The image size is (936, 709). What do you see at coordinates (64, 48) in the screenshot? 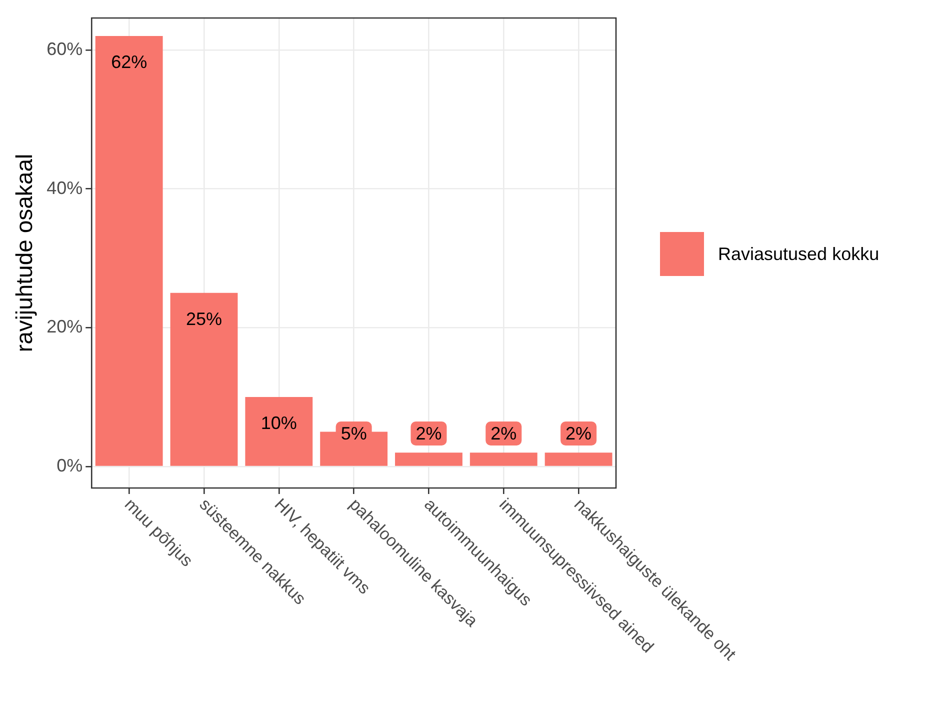
I see `y-tick-label: 60%` at bounding box center [64, 48].